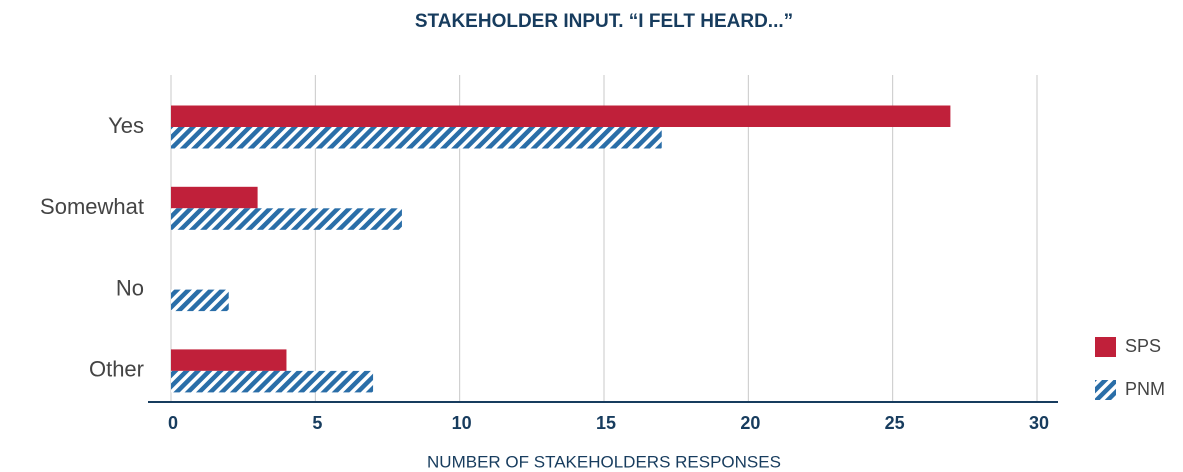 Image resolution: width=1183 pixels, height=472 pixels. What do you see at coordinates (1039, 423) in the screenshot?
I see `x-tick-label: 30` at bounding box center [1039, 423].